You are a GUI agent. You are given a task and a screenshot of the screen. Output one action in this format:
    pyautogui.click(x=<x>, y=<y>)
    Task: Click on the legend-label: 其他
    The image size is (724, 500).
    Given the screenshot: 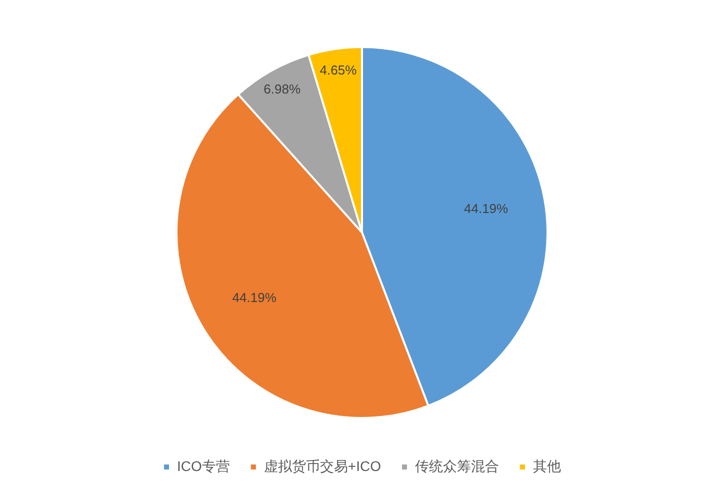 What is the action you would take?
    pyautogui.click(x=546, y=466)
    